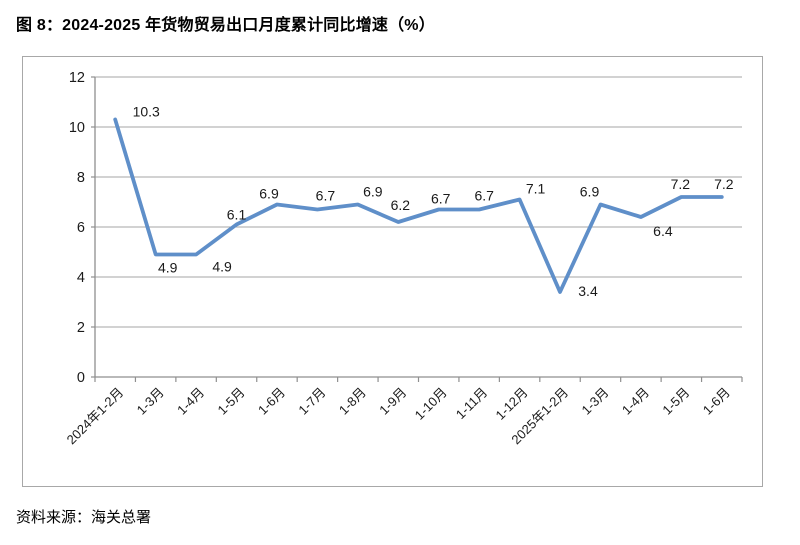 The width and height of the screenshot is (800, 545). What do you see at coordinates (237, 214) in the screenshot?
I see `data-label: 6.1` at bounding box center [237, 214].